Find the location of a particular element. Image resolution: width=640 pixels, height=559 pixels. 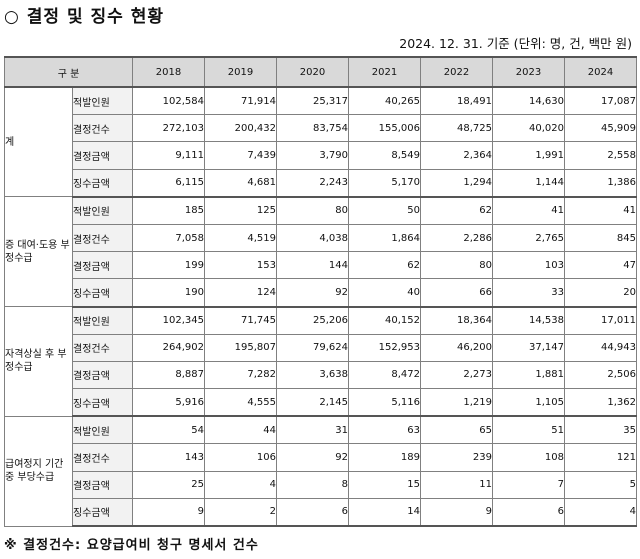

value-cell: 5 is located at coordinates (600, 484).